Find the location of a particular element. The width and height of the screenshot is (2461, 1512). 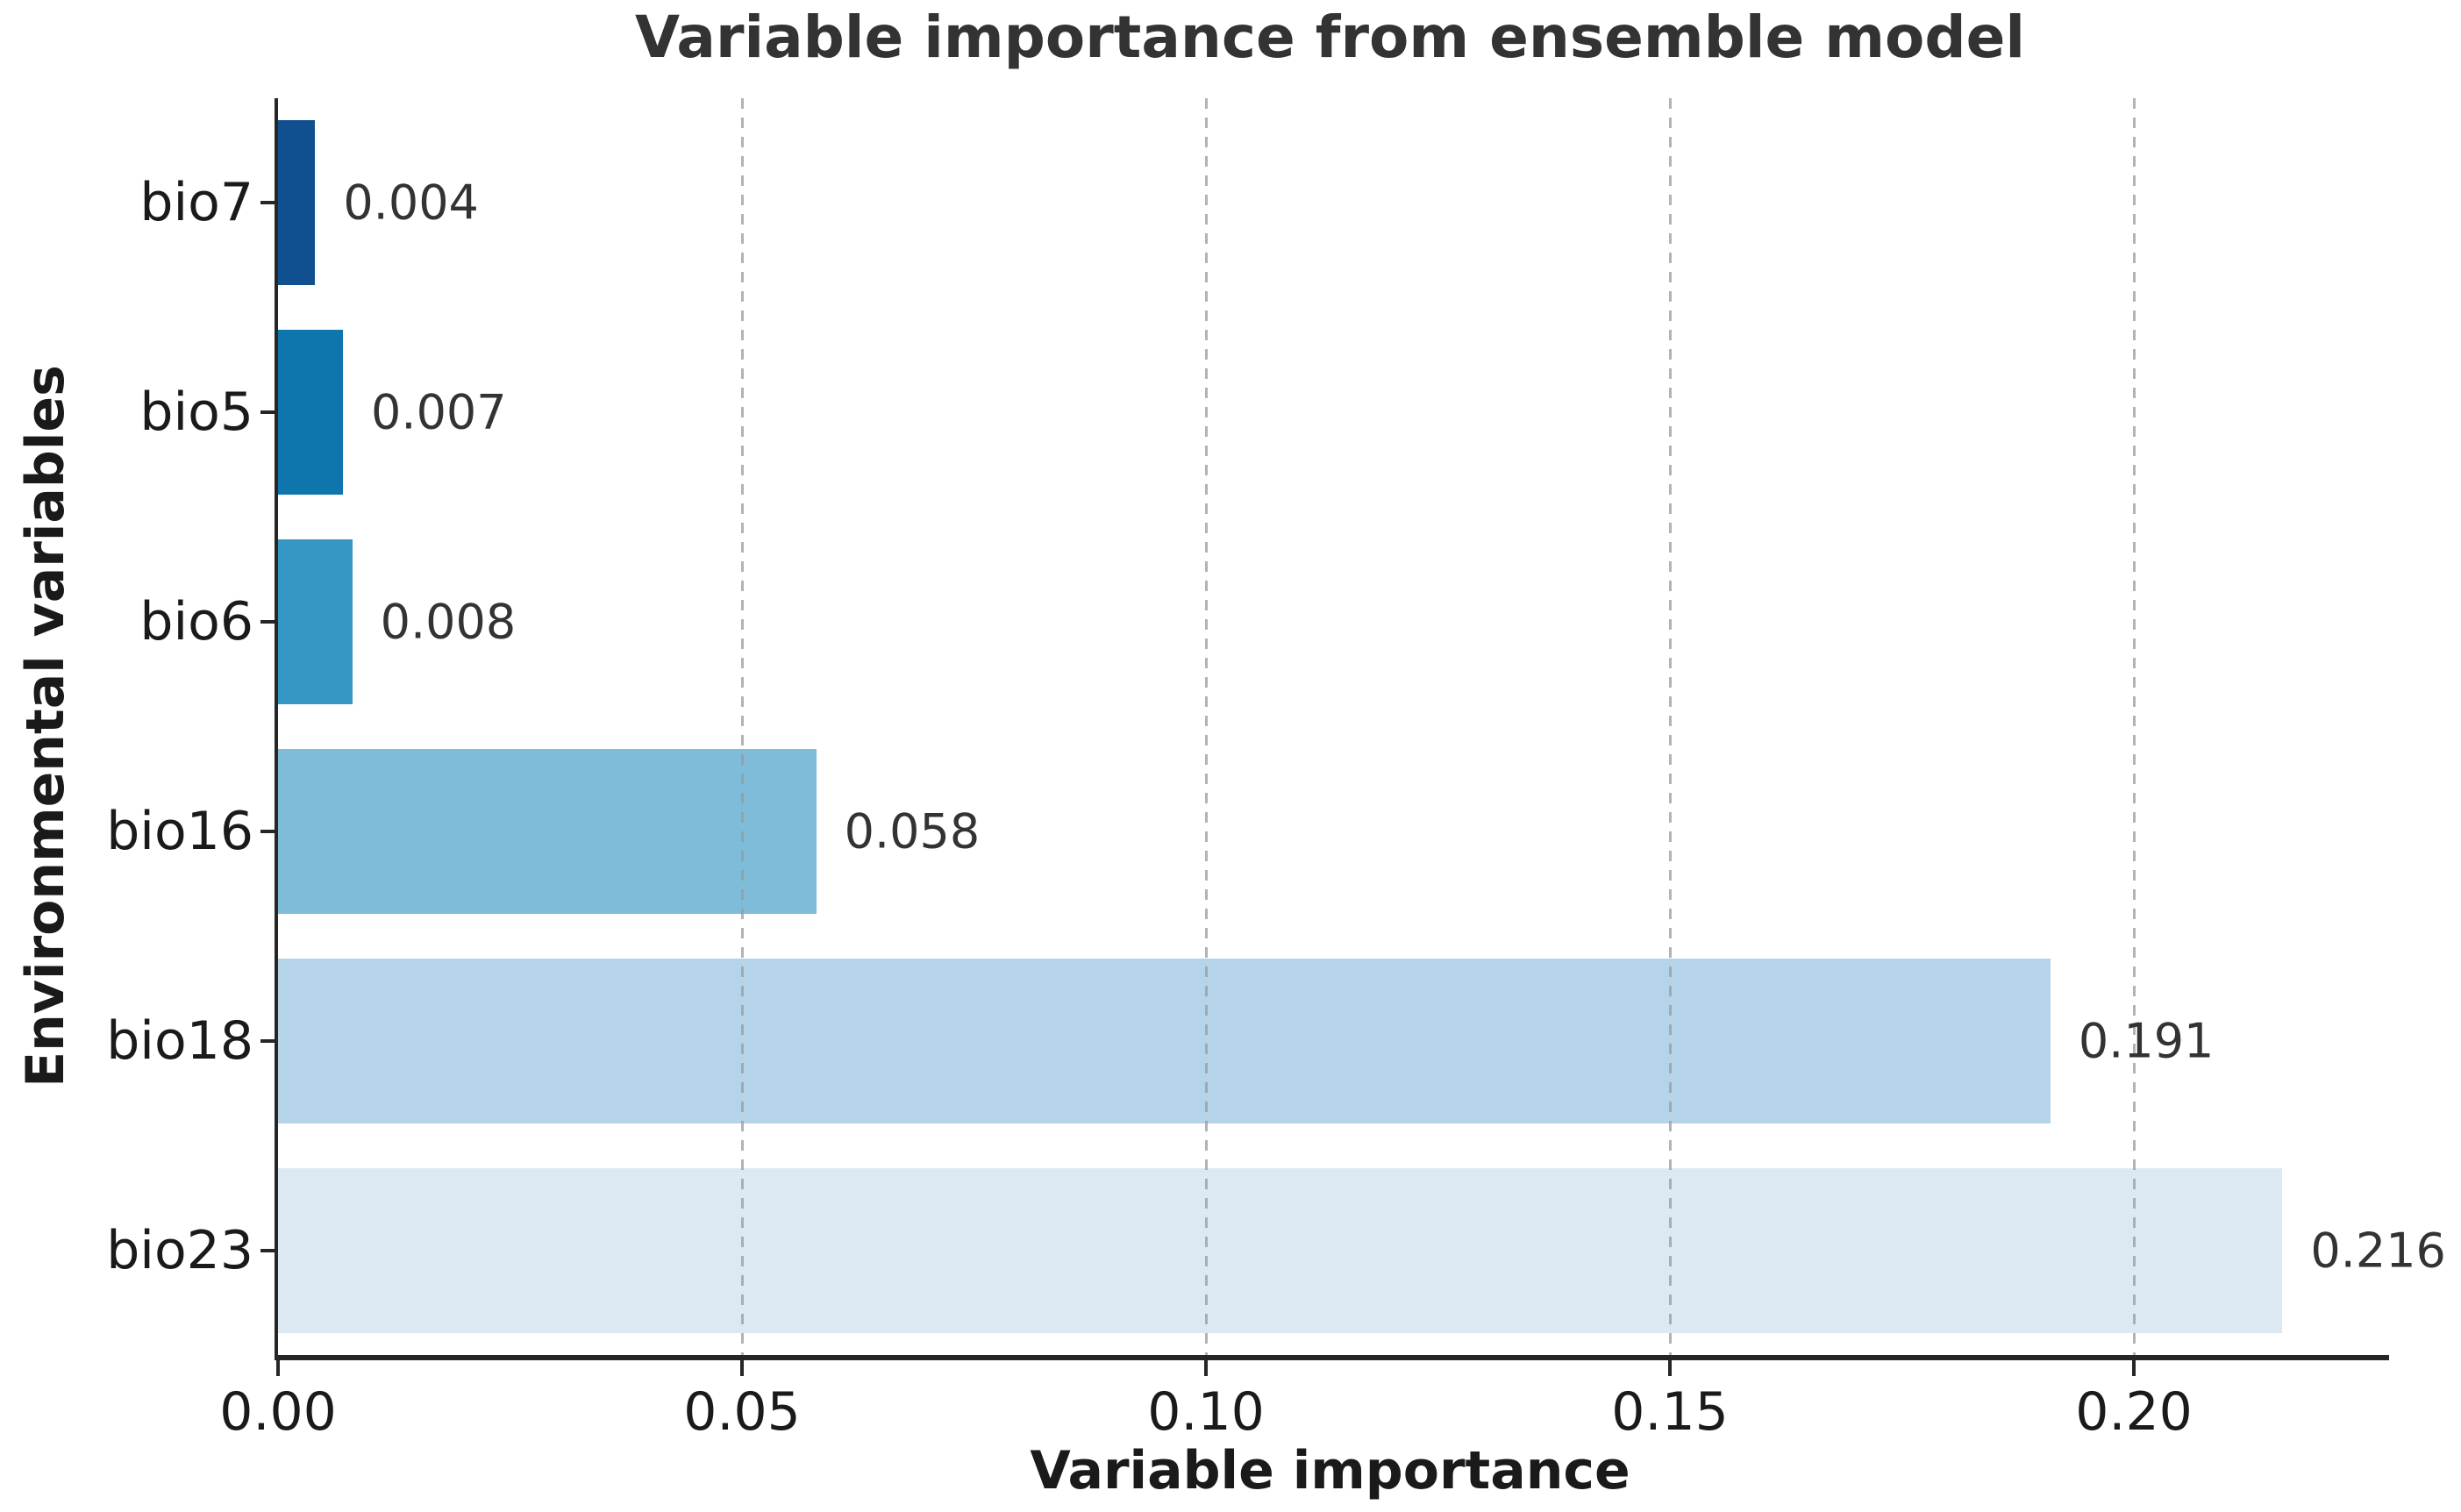

y-axis-label: Environmental variables is located at coordinates (45, 726).